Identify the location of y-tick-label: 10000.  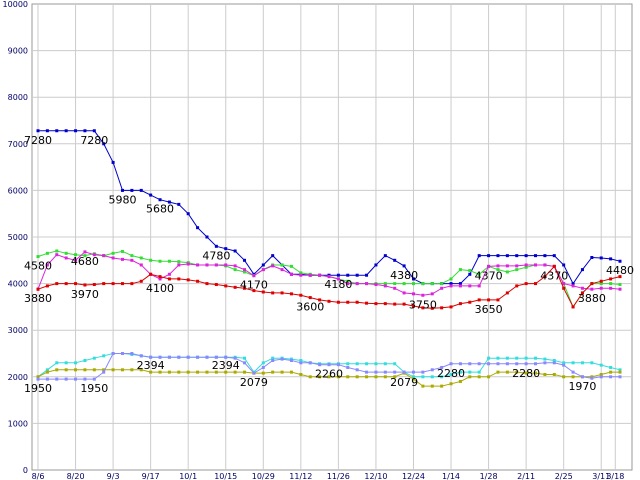
(15, 4).